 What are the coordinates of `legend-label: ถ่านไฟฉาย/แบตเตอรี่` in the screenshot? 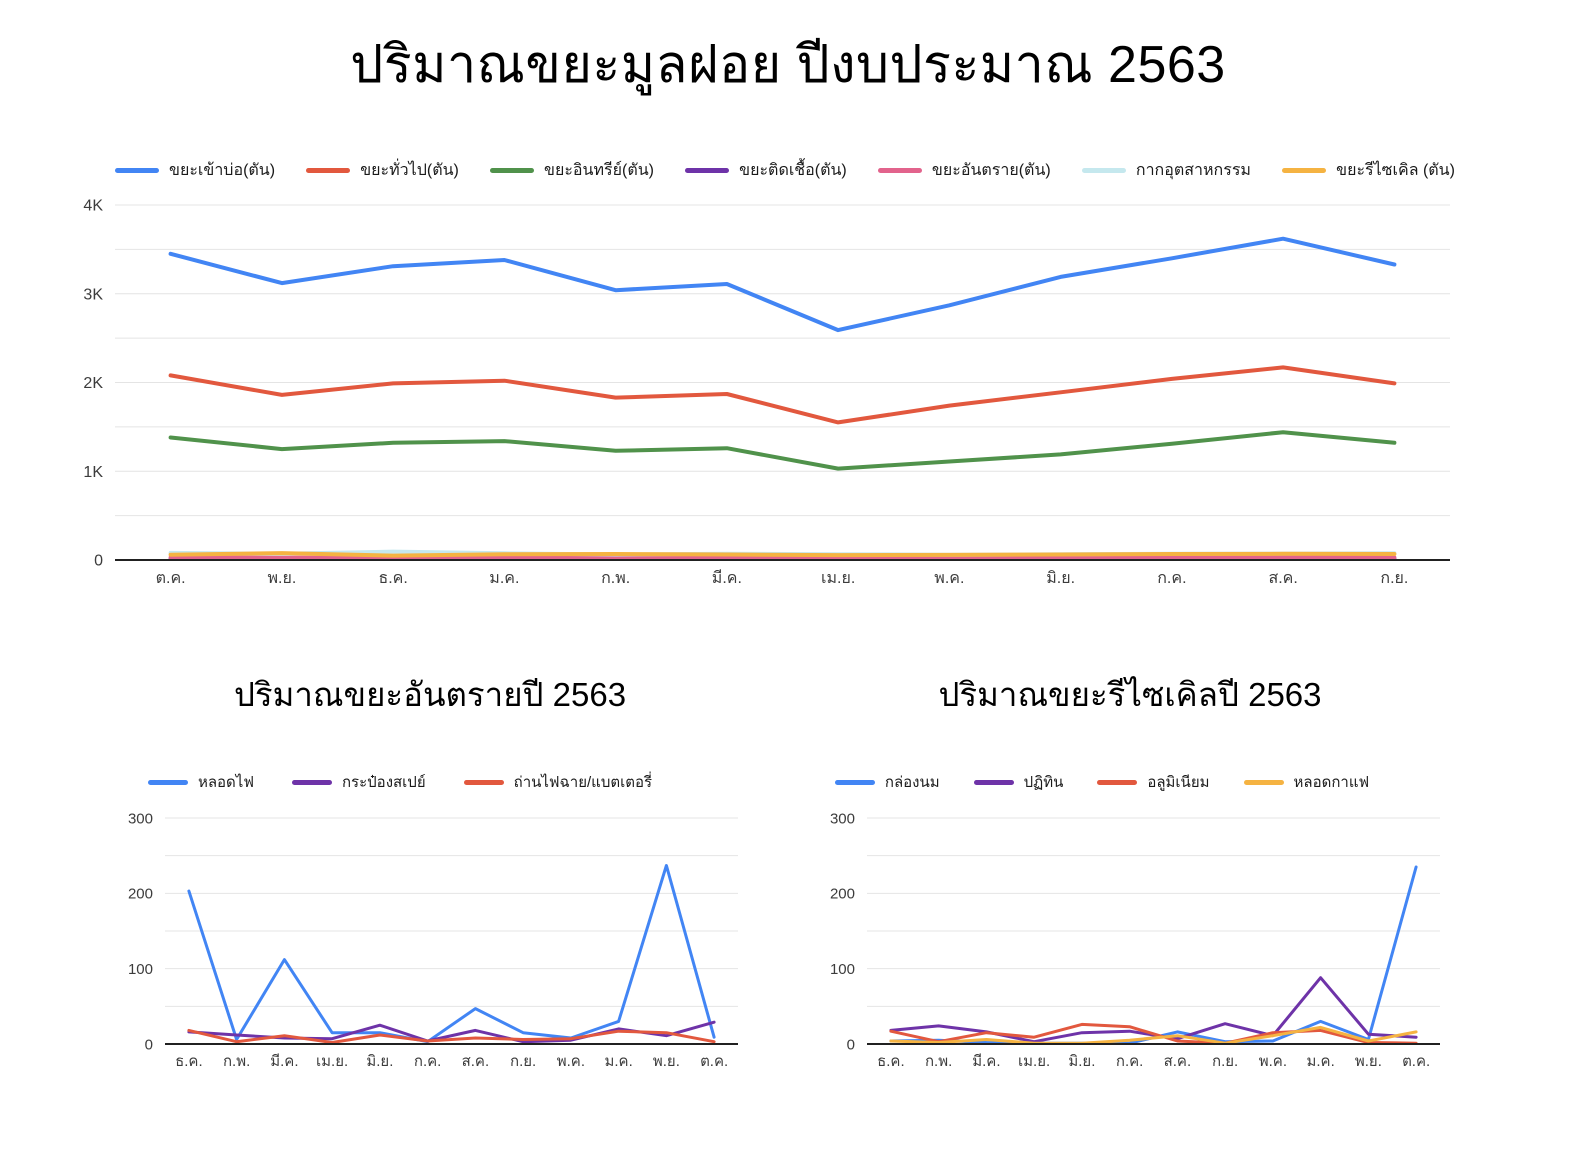 It's located at (583, 782).